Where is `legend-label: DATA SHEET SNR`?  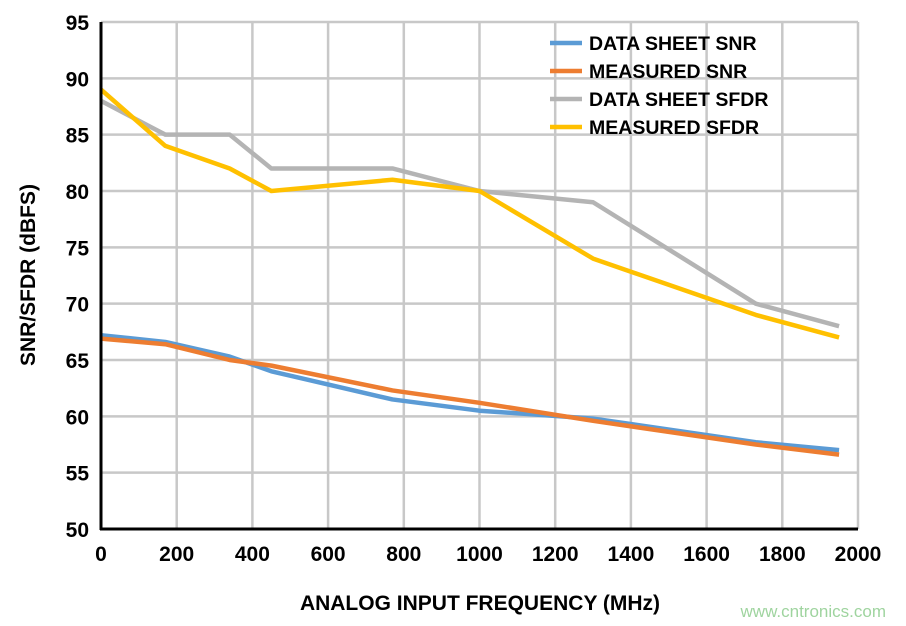
legend-label: DATA SHEET SNR is located at coordinates (673, 44).